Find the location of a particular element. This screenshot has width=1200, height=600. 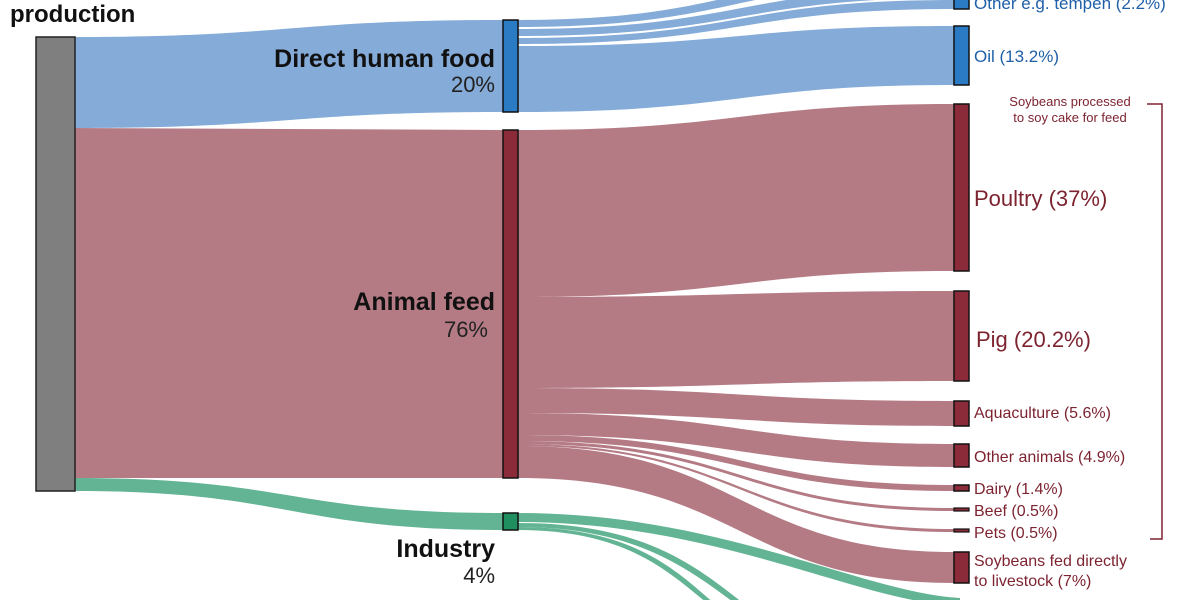

source-label: production is located at coordinates (72, 14).